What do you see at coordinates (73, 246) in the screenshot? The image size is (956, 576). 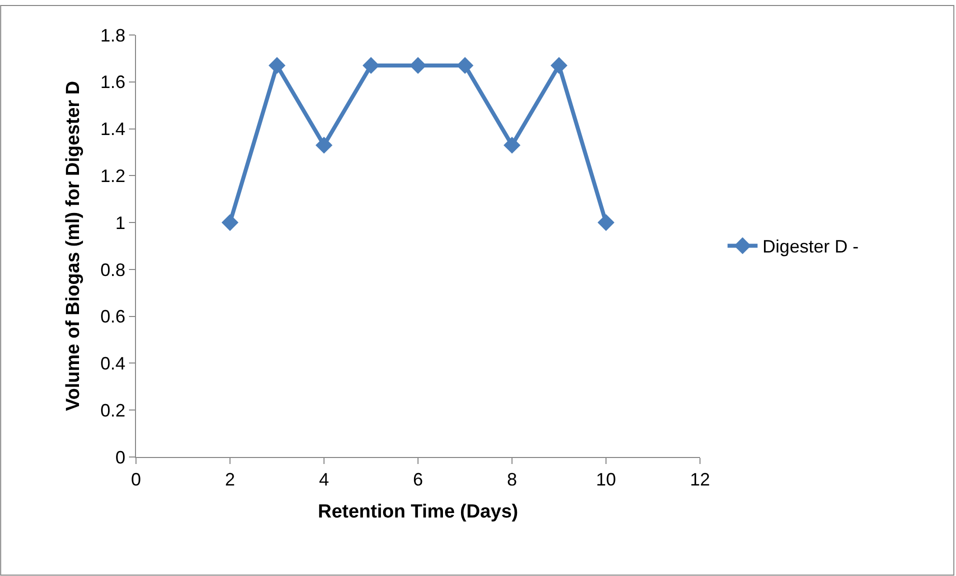 I see `y-axis-title: Volume of Biogas (ml) for Digester D` at bounding box center [73, 246].